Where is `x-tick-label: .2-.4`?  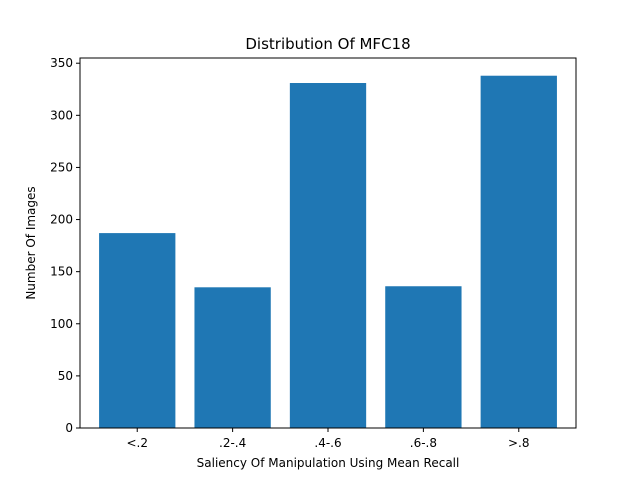
x-tick-label: .2-.4 is located at coordinates (232, 443).